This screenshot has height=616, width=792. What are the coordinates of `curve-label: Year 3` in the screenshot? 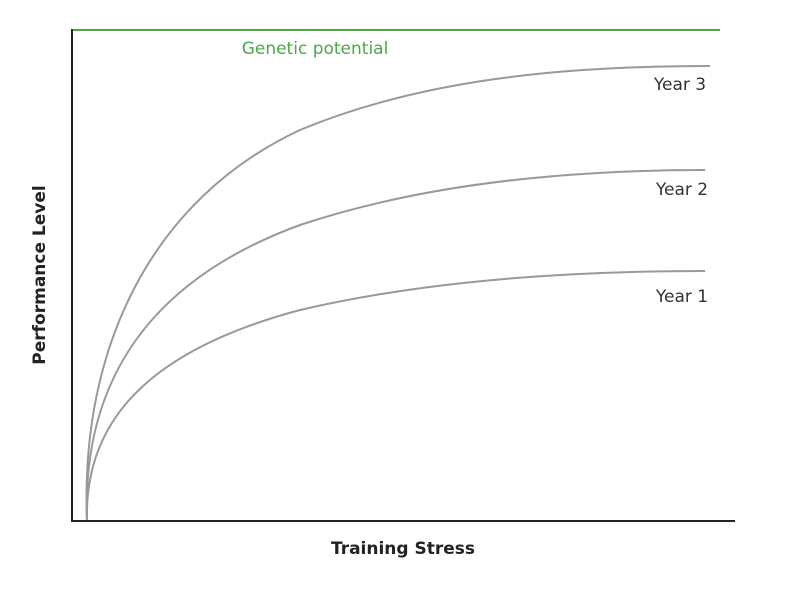 It's located at (679, 85).